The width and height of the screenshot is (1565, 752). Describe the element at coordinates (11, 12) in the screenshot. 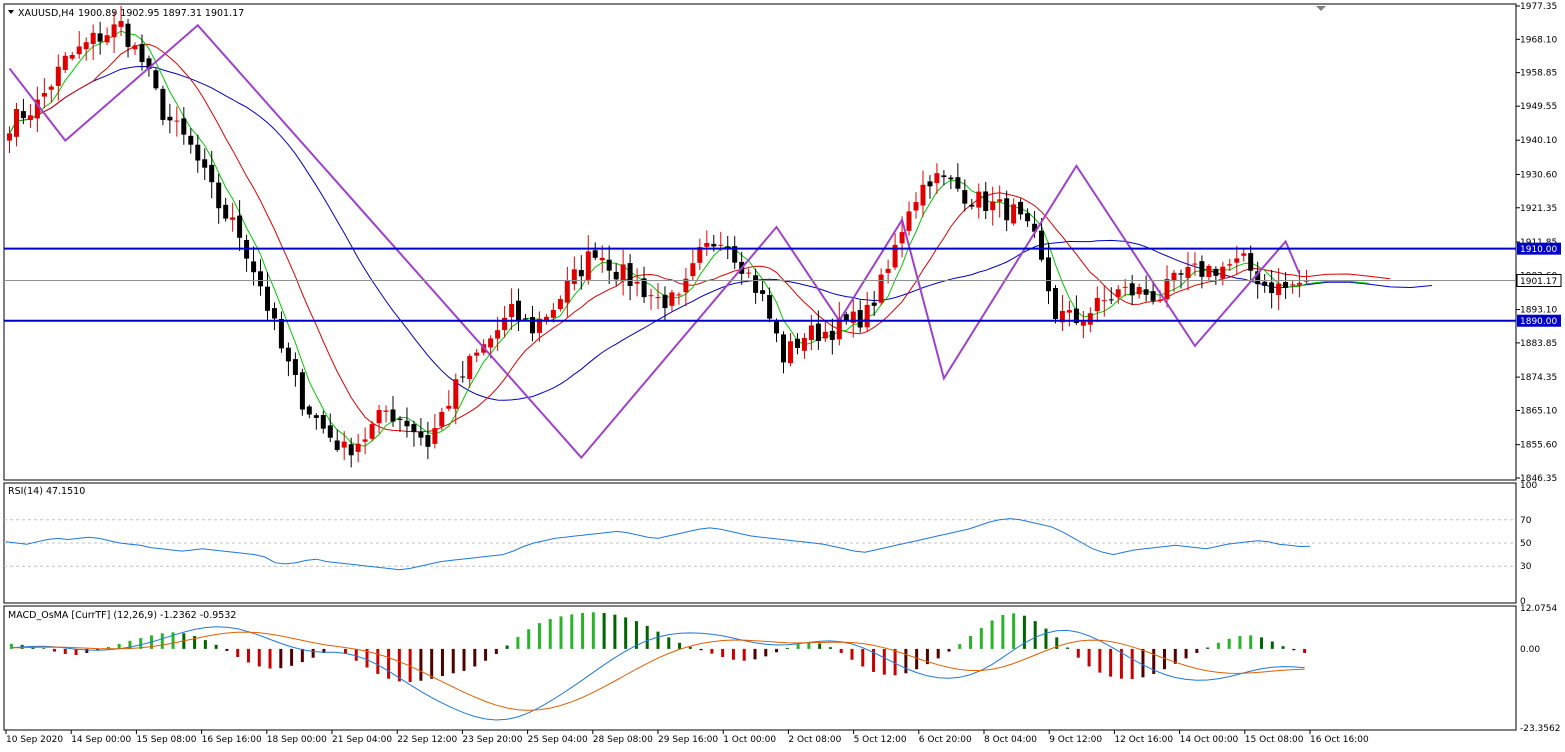

I see `collapse-triangle-icon` at that location.